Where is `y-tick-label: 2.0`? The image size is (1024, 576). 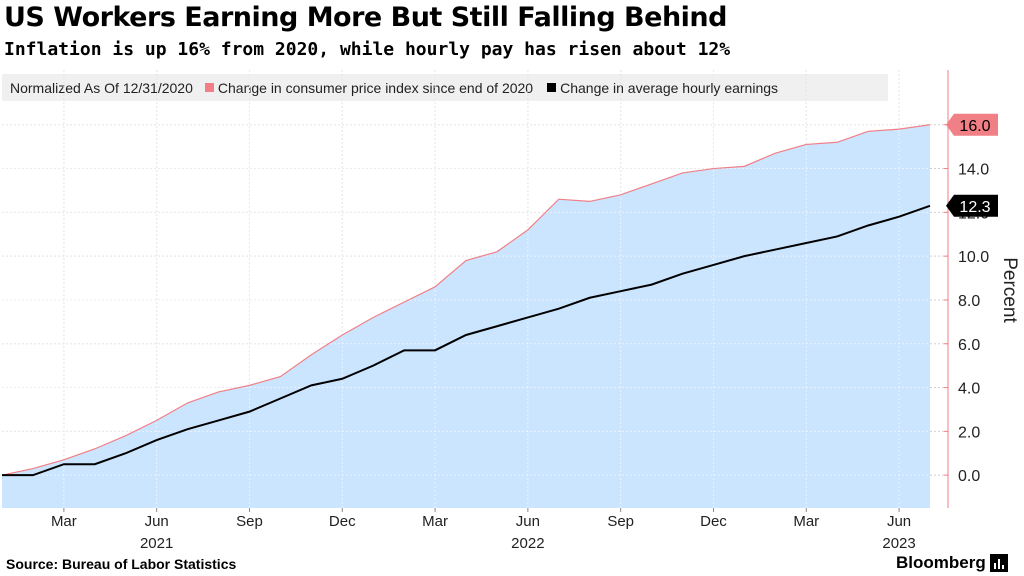
y-tick-label: 2.0 is located at coordinates (969, 432).